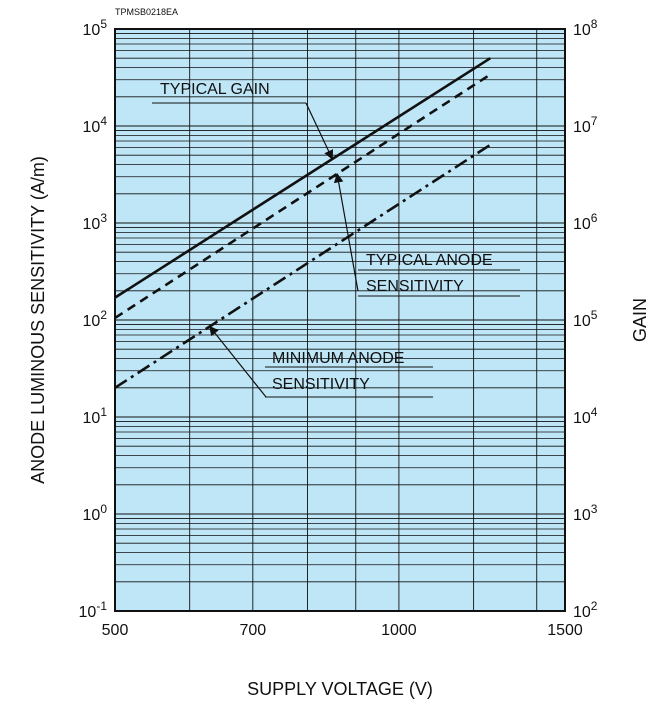 Image resolution: width=665 pixels, height=704 pixels. I want to click on y2-tick-label: 10⁵, so click(585, 319).